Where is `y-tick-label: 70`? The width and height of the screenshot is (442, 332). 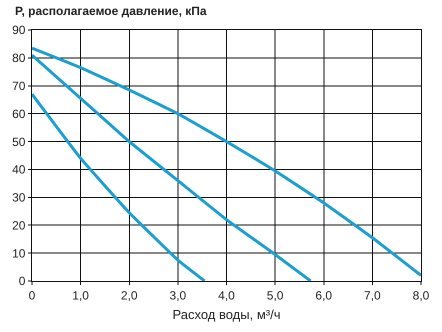
y-tick-label: 70 is located at coordinates (19, 85).